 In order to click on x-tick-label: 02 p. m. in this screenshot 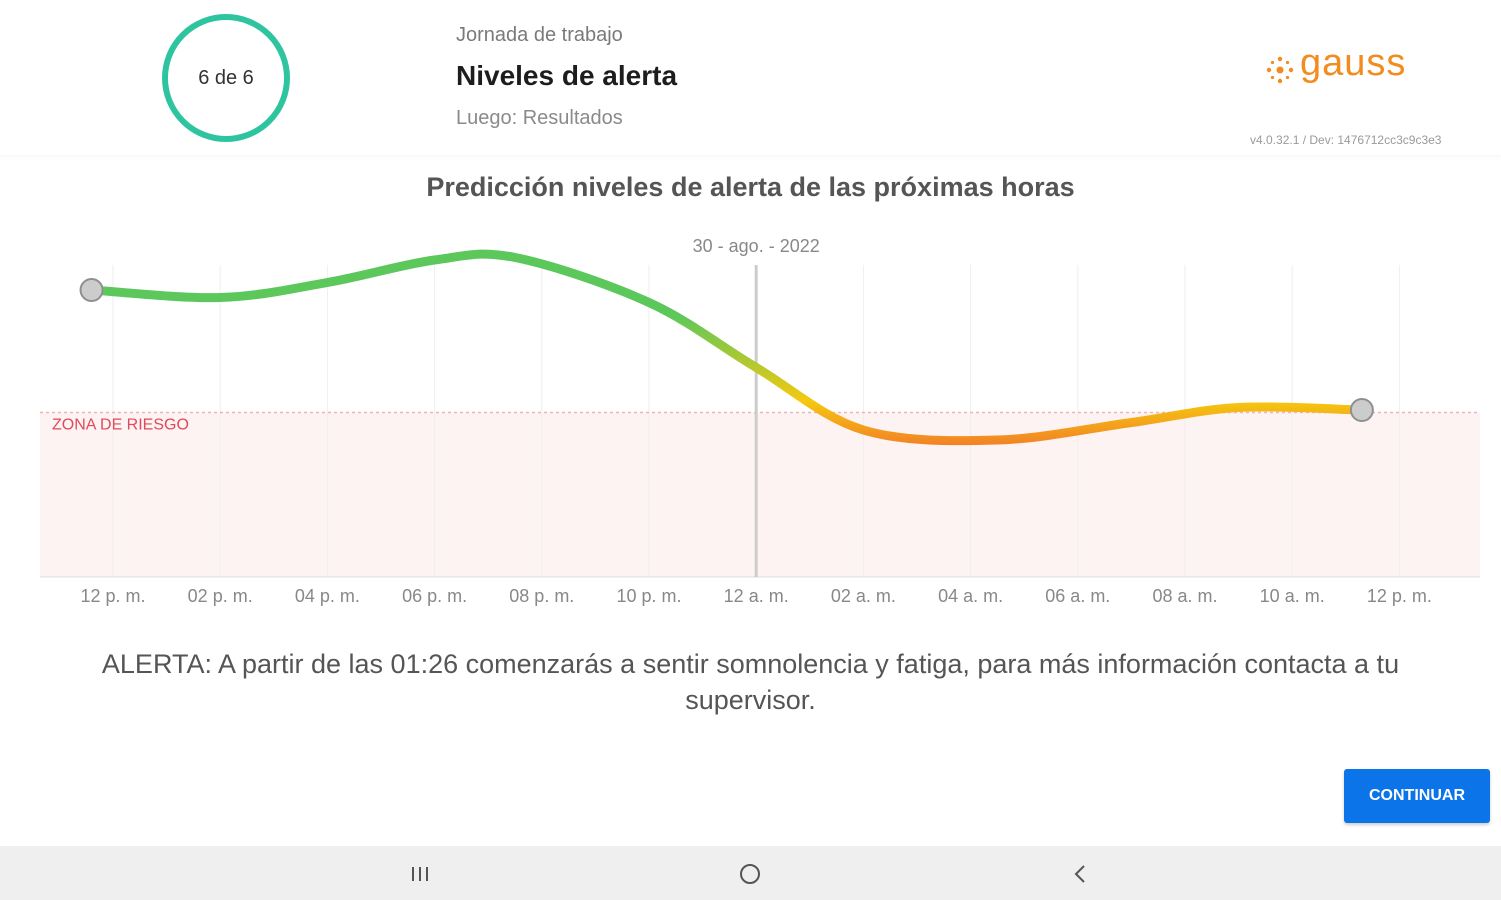, I will do `click(220, 596)`.